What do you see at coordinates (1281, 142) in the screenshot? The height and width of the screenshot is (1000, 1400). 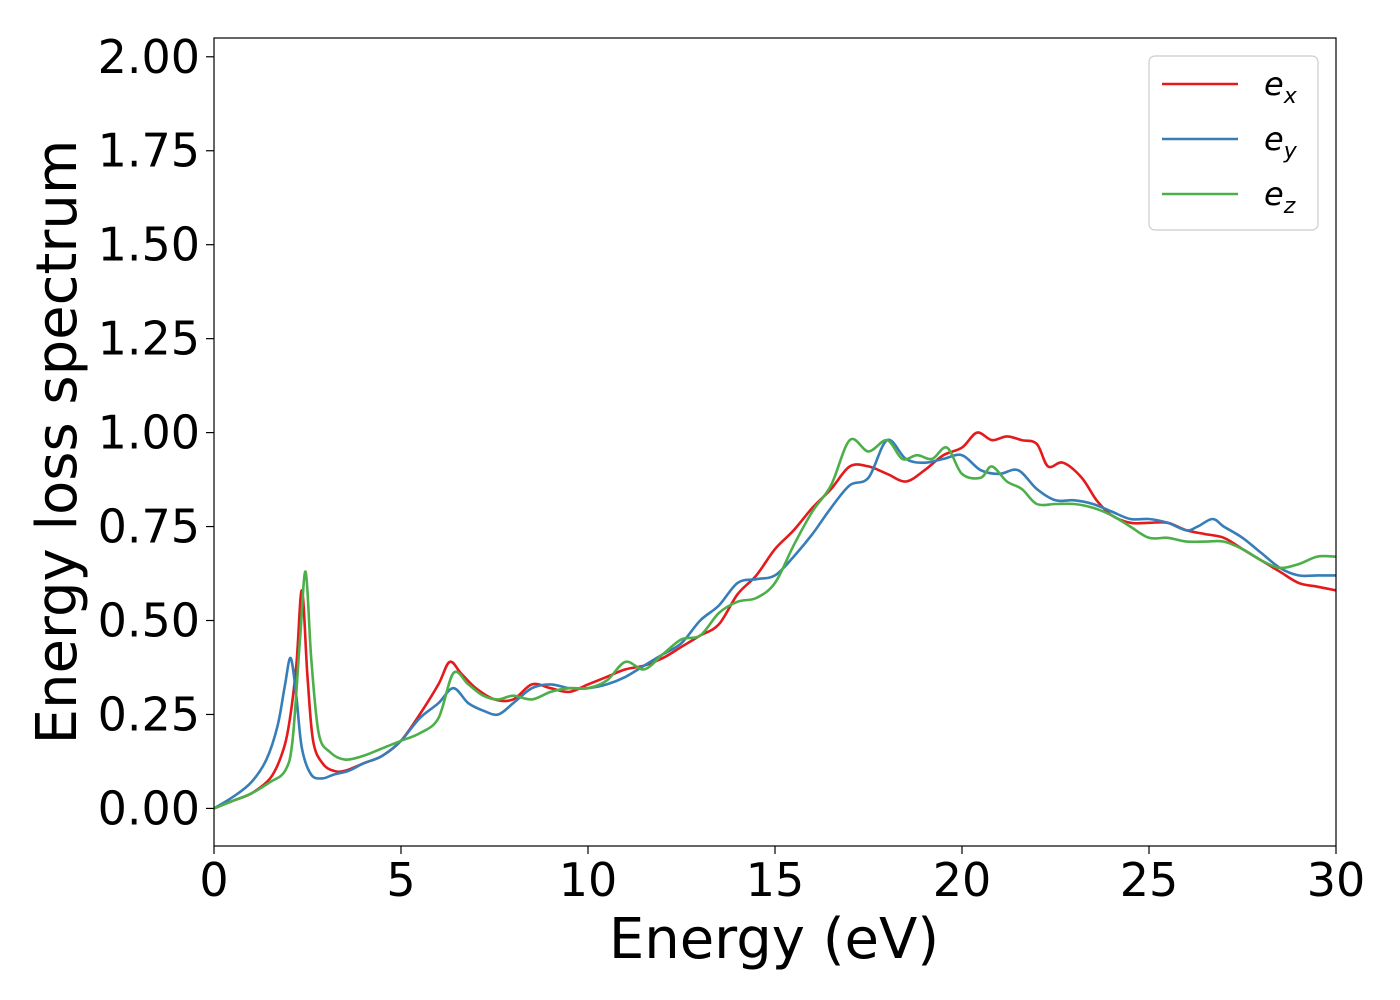 I see `legend-label-y: ey` at bounding box center [1281, 142].